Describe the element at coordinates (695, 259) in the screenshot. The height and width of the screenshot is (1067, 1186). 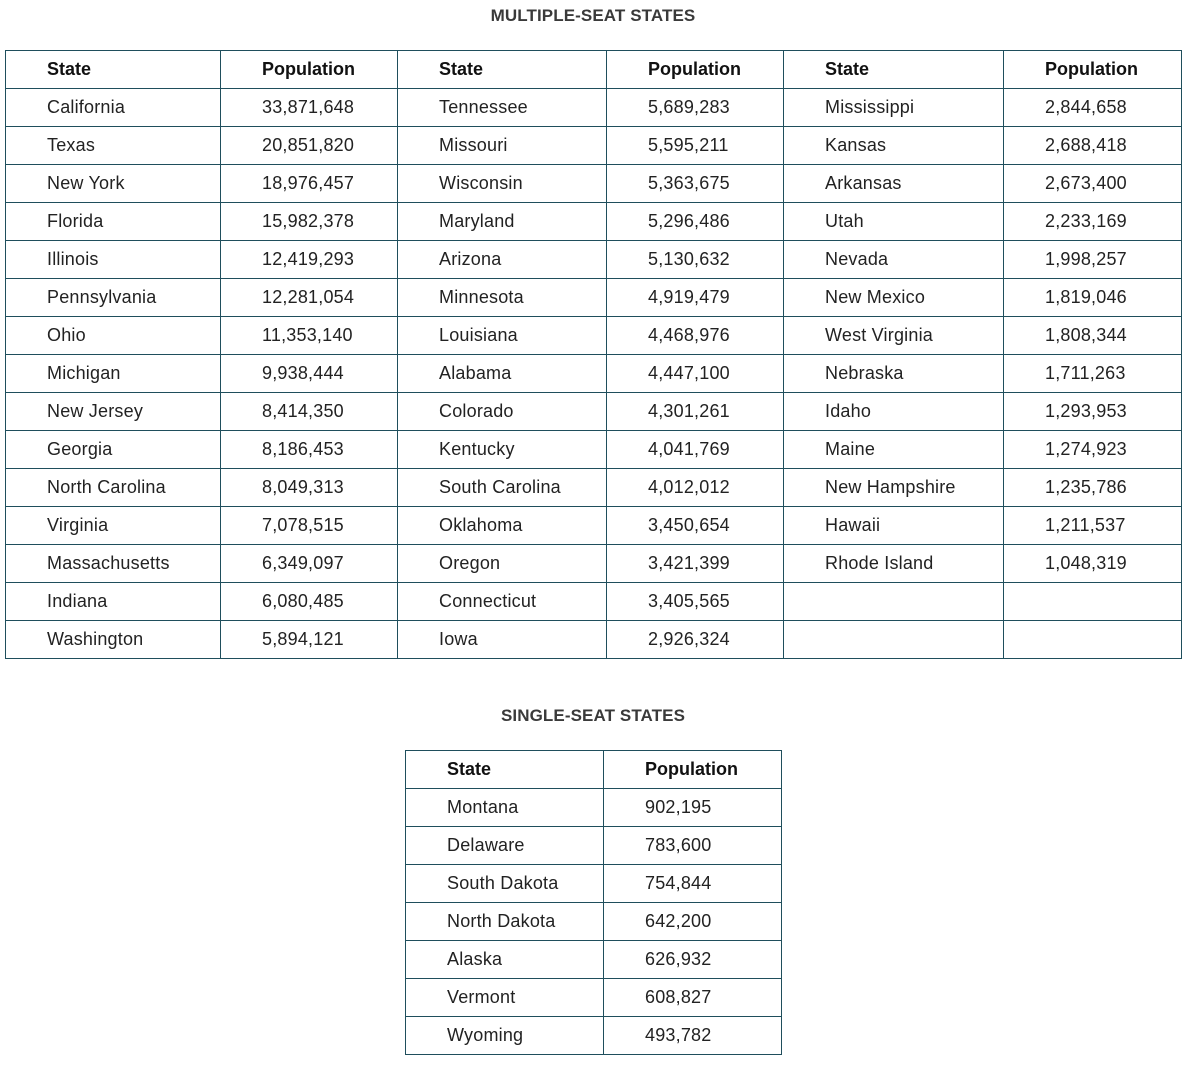
I see `population-cell: 5,130,632` at that location.